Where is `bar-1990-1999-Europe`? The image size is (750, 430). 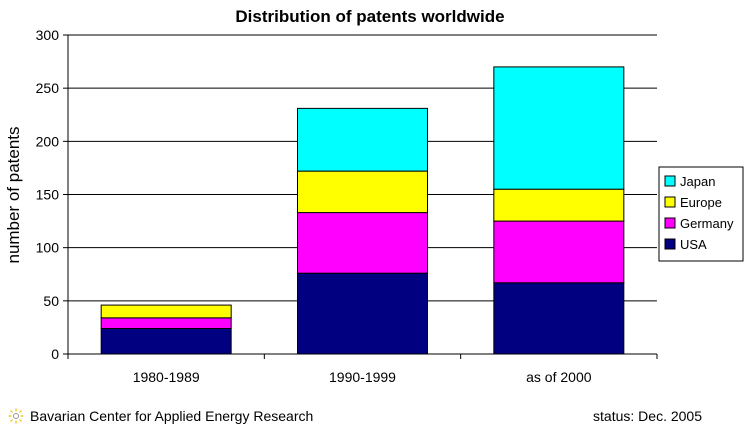
bar-1990-1999-Europe is located at coordinates (362, 192).